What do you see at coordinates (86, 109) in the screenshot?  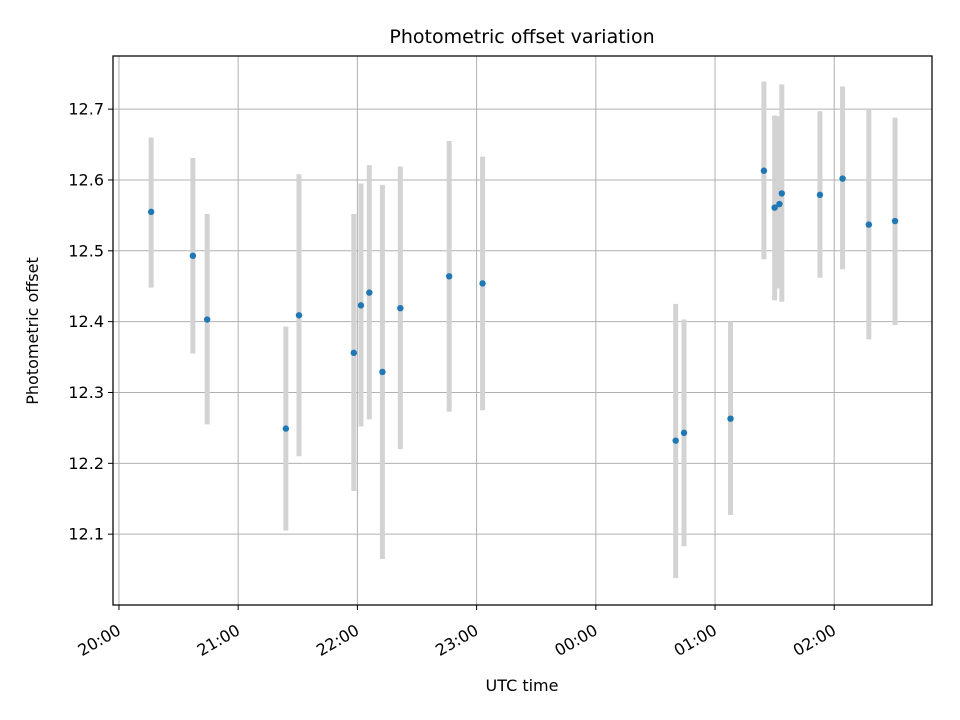 I see `y-tick-label: 12.7` at bounding box center [86, 109].